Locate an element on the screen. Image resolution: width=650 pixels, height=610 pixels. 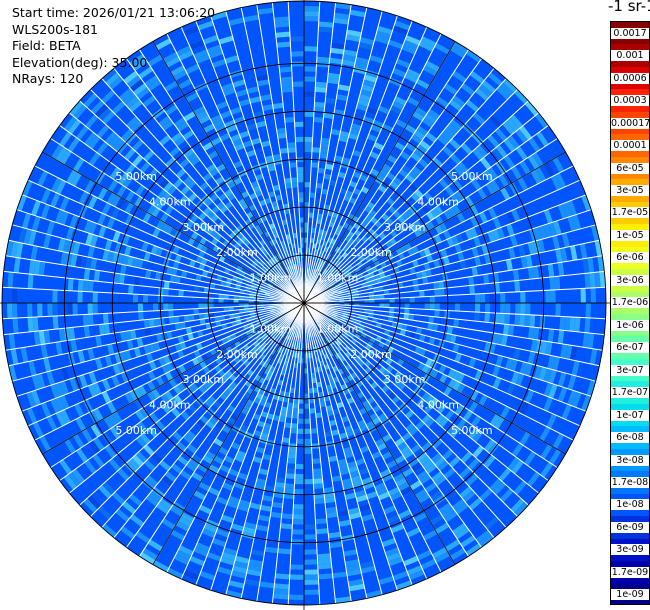
range-ring-label: 3.00km is located at coordinates (204, 227).